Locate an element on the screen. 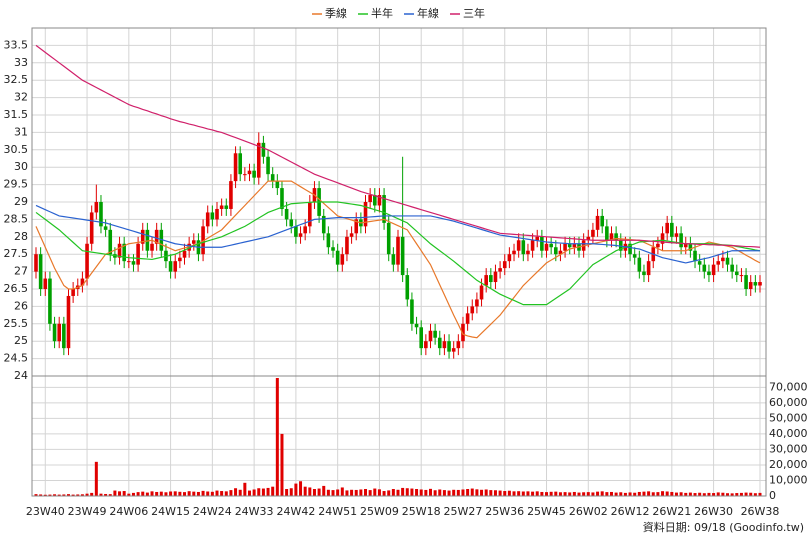  y-tick-label: 31.5 is located at coordinates (16, 114).